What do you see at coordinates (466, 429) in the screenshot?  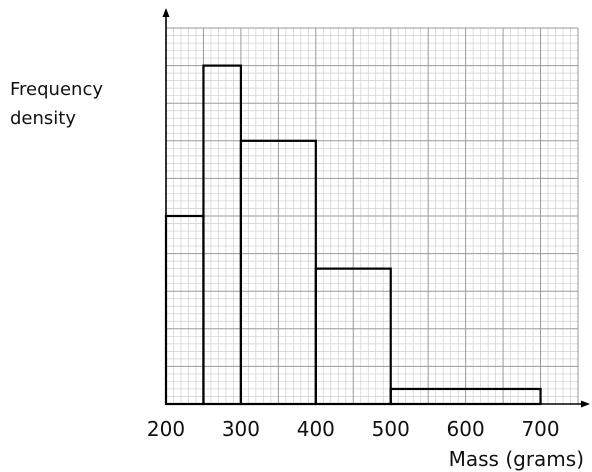 I see `x-tick-label: 600` at bounding box center [466, 429].